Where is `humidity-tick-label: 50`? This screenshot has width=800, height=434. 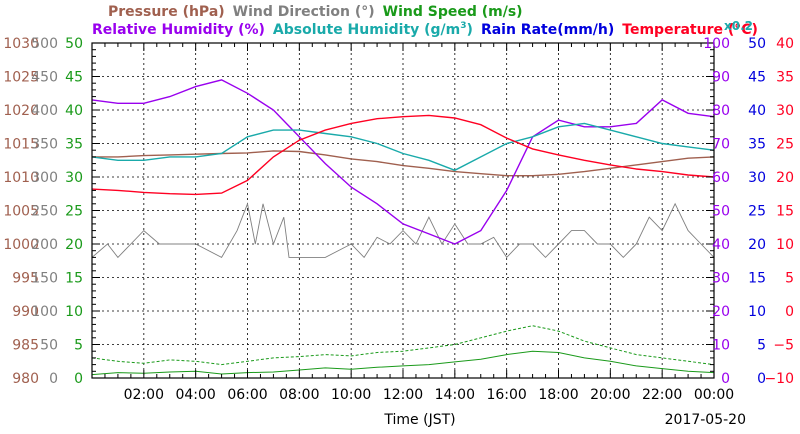 humidity-tick-label: 50 is located at coordinates (721, 212).